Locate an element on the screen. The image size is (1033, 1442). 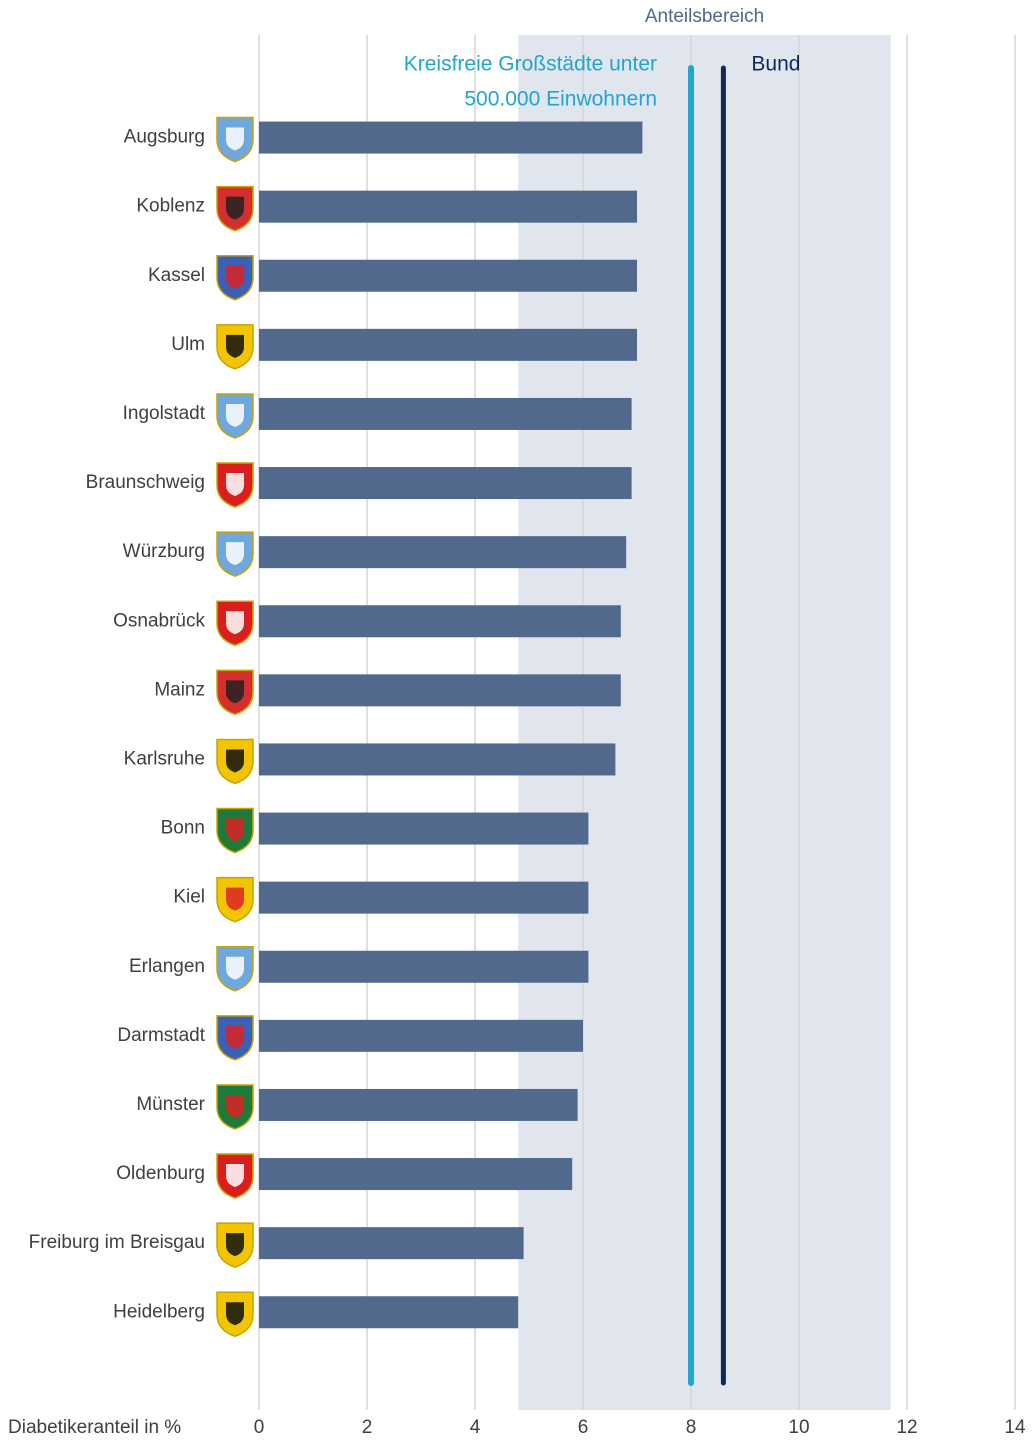
x-tick-label: 6 is located at coordinates (583, 1427).